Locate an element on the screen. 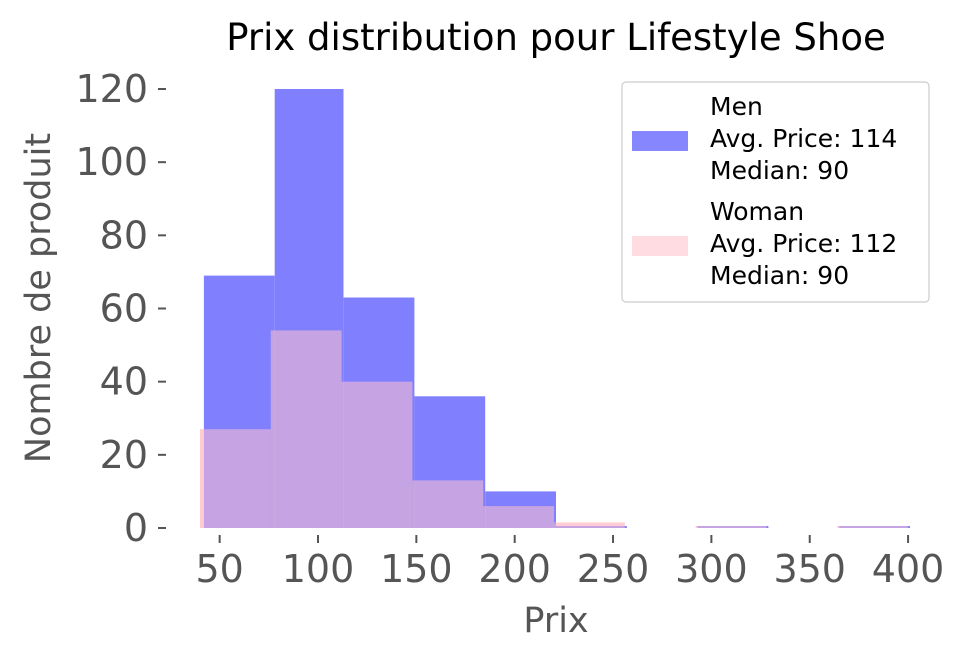  x-axis-label: Prix is located at coordinates (555, 621).